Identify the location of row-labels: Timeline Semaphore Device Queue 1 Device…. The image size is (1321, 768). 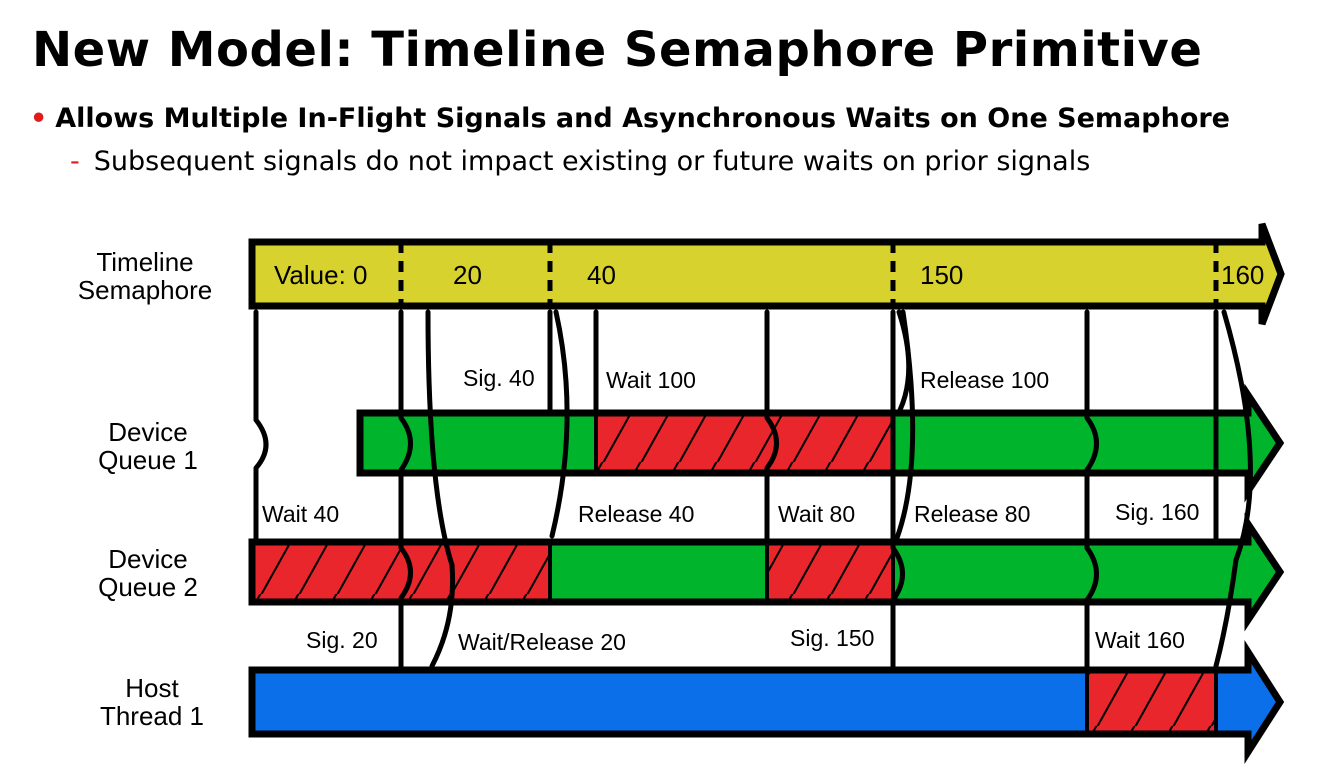
(145, 489).